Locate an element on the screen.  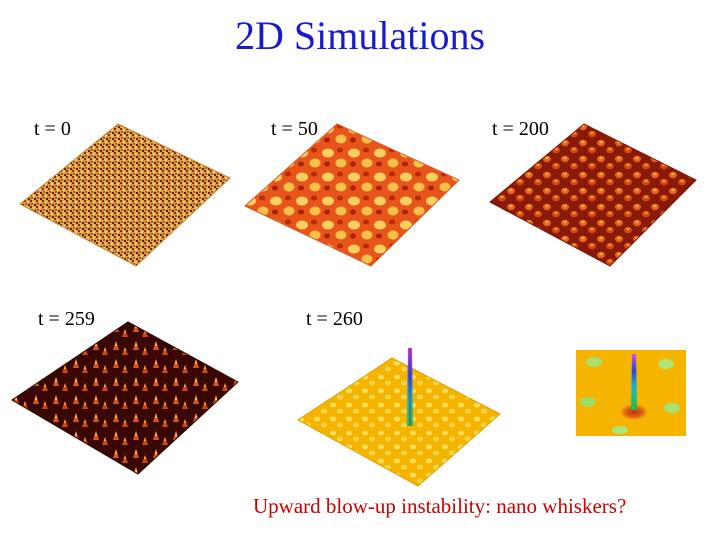
label-t260: t = 260 is located at coordinates (334, 319).